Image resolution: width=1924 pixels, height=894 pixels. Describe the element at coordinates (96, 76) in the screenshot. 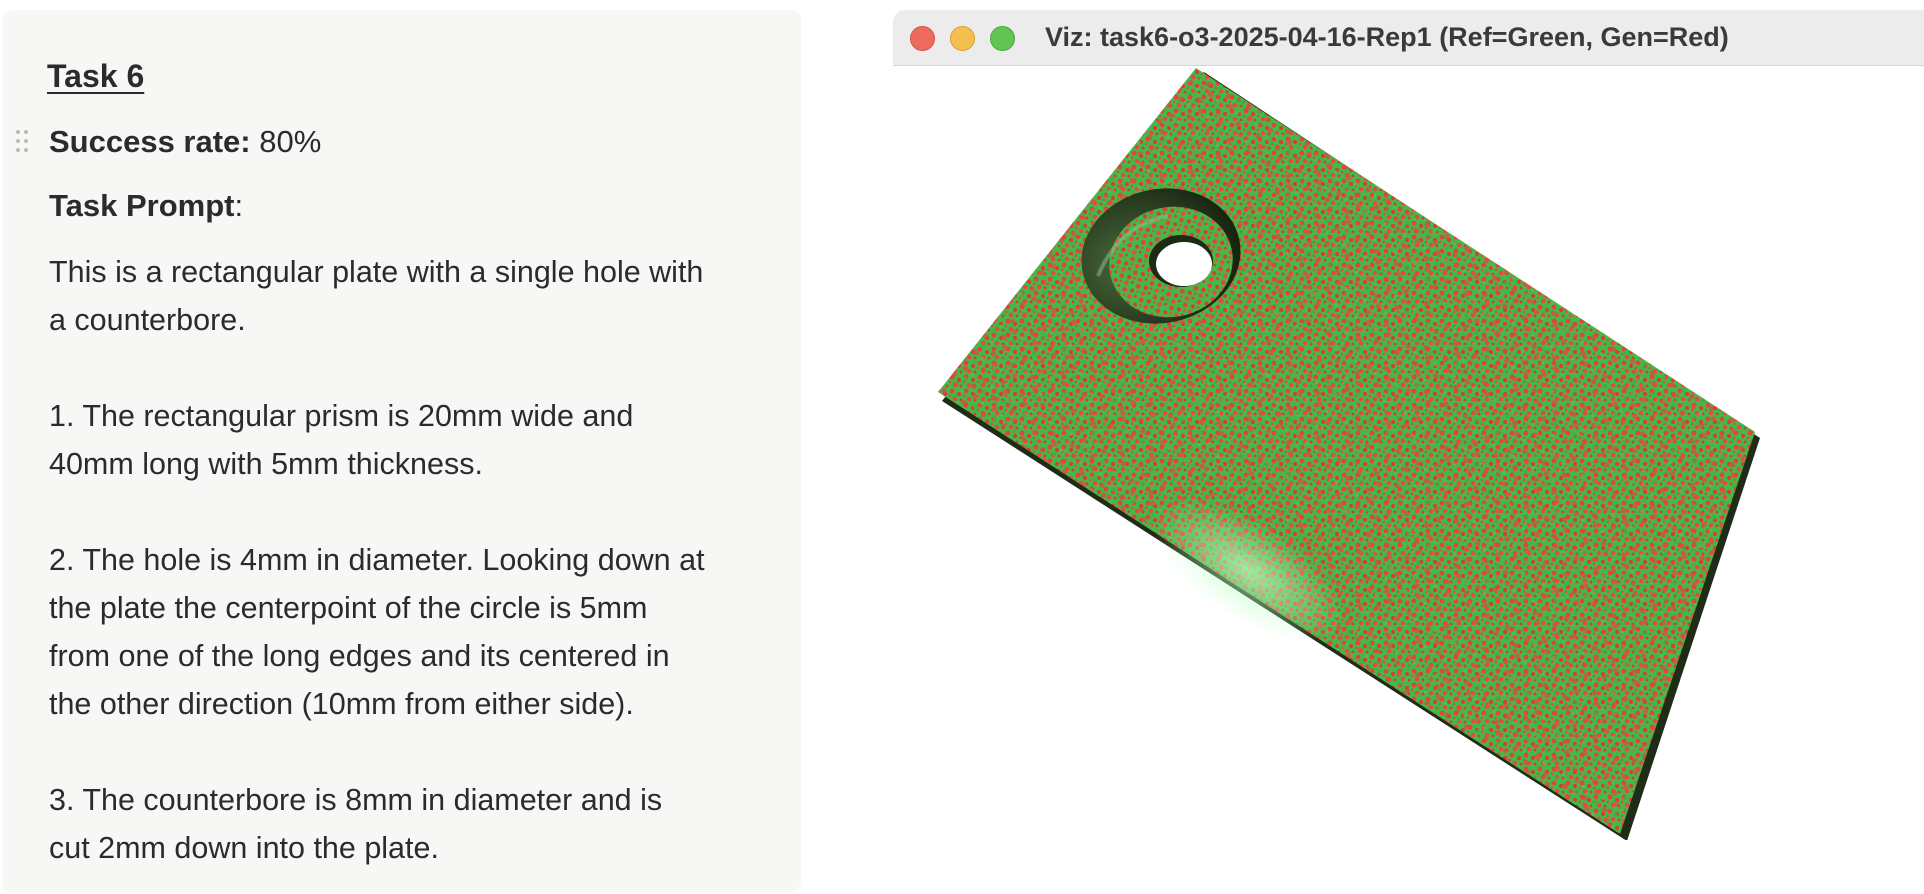

I see `task-title: Task 6` at that location.